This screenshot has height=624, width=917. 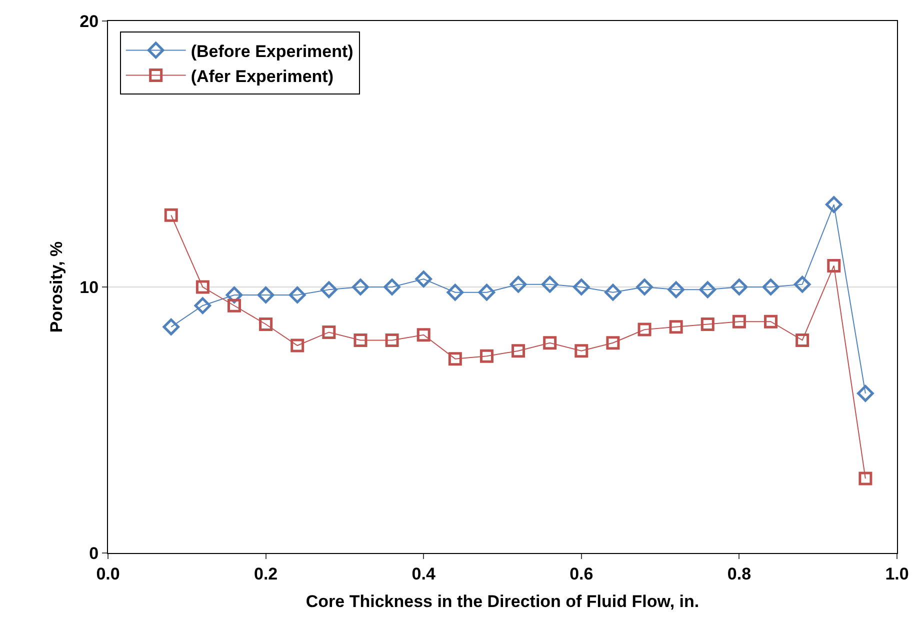 What do you see at coordinates (503, 601) in the screenshot?
I see `x-axis-title: Core Thickness in the Direction of Fluid Flow, in.` at bounding box center [503, 601].